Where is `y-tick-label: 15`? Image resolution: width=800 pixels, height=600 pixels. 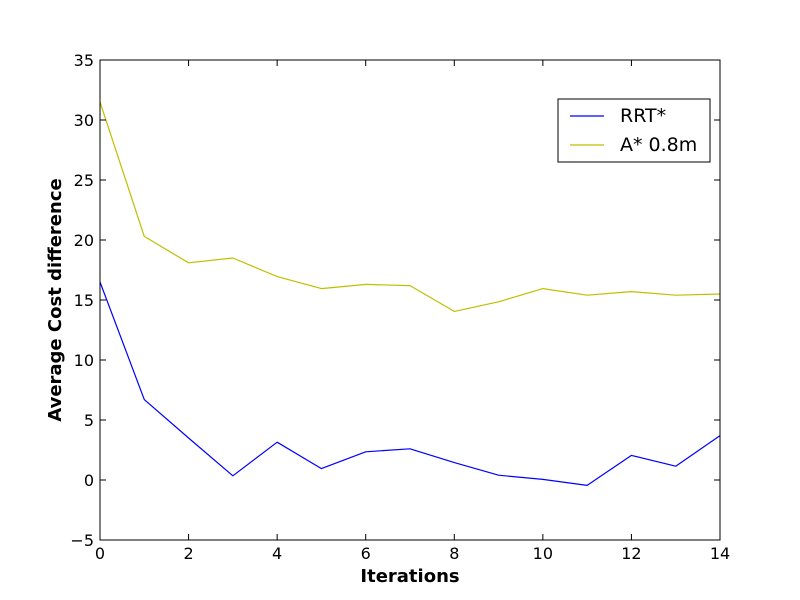
y-tick-label: 15 is located at coordinates (84, 300).